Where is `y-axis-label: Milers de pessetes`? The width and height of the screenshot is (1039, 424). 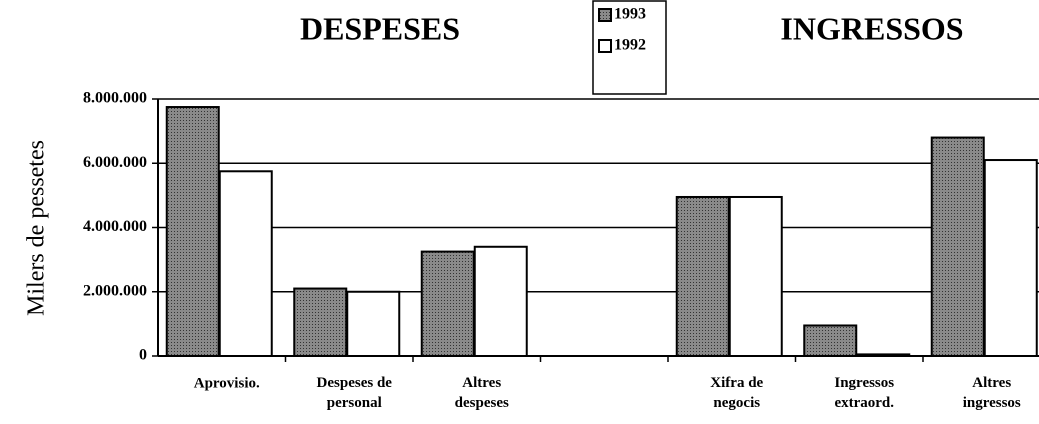 y-axis-label: Milers de pessetes is located at coordinates (37, 228).